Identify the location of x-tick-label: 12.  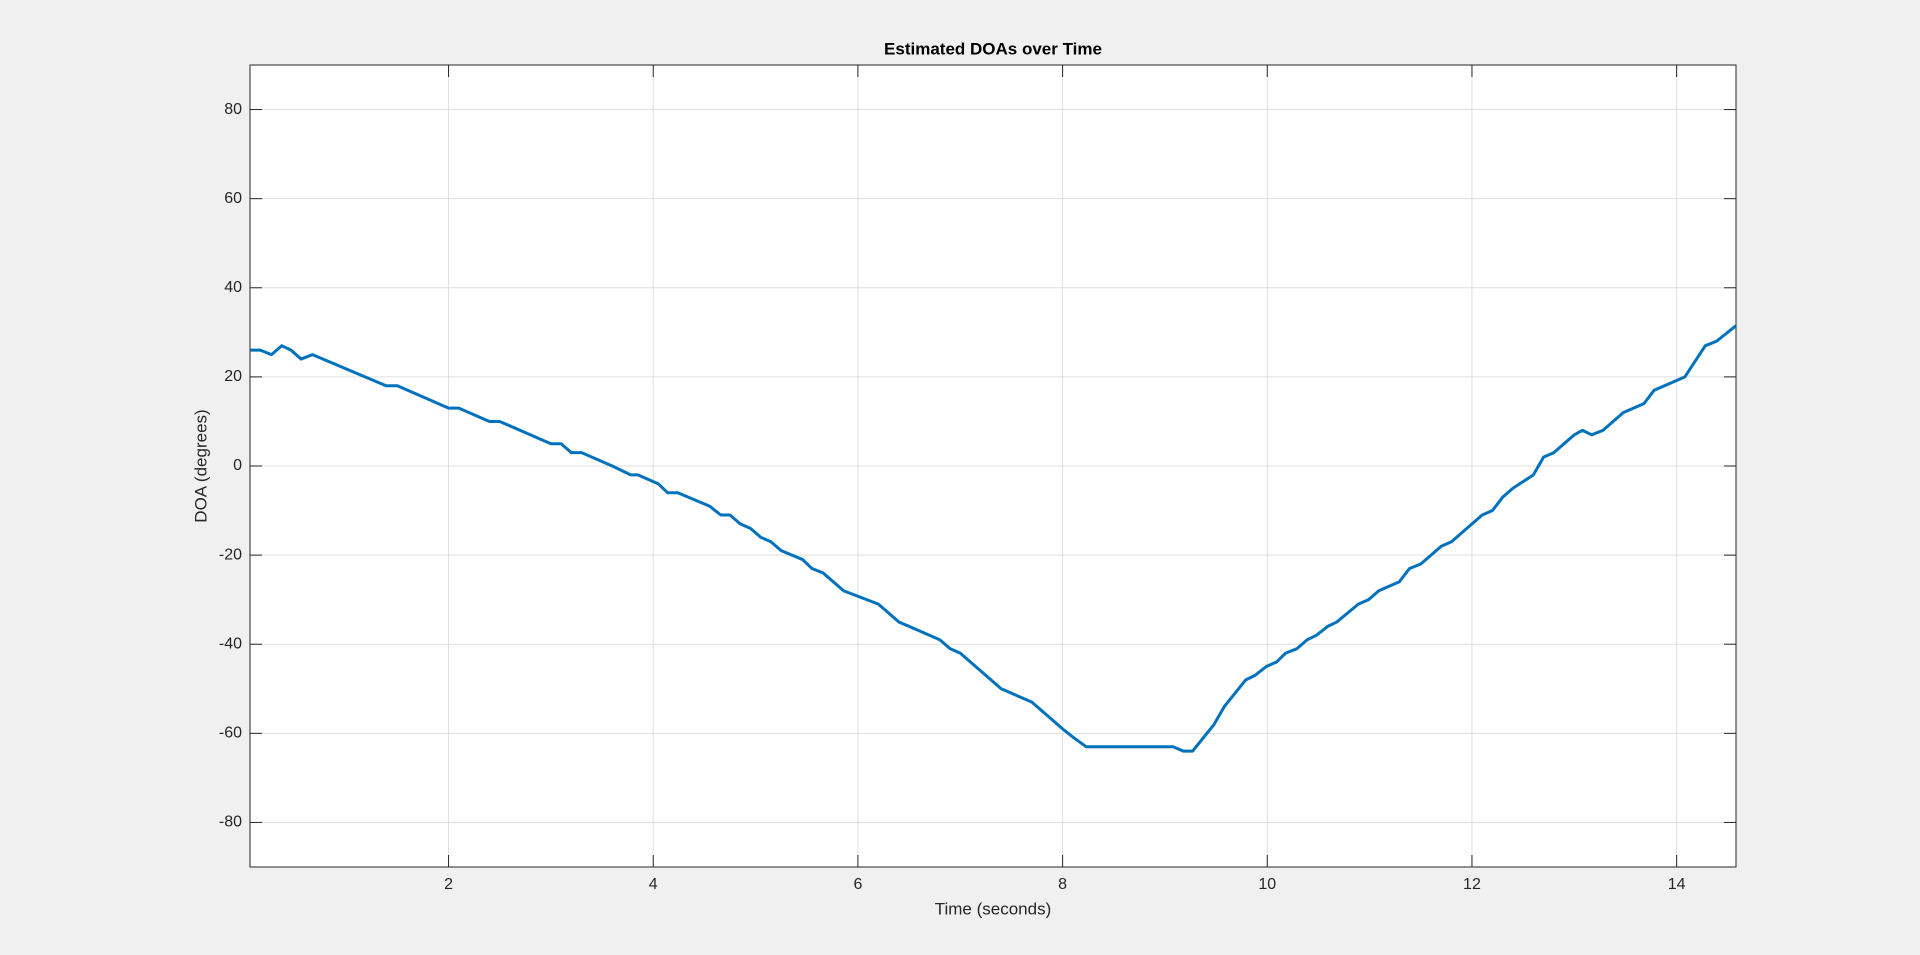
(1472, 884).